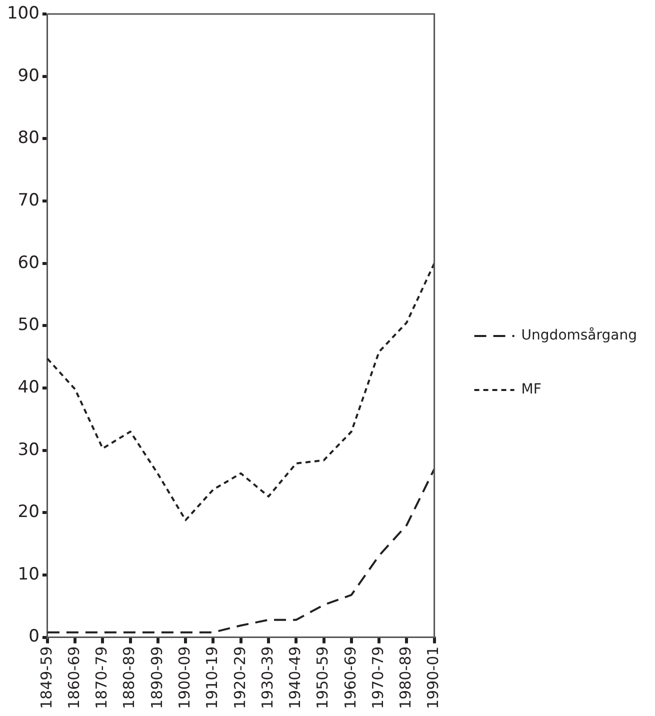  What do you see at coordinates (73, 678) in the screenshot?
I see `x-tick-label: 1860-69` at bounding box center [73, 678].